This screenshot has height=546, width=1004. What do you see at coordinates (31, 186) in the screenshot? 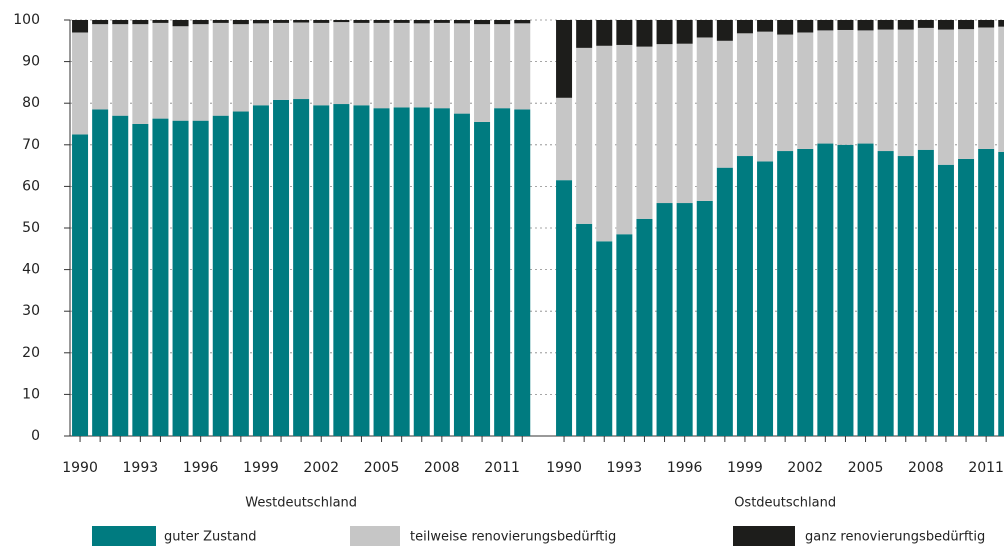
I see `y-tick-label: 60` at bounding box center [31, 186].